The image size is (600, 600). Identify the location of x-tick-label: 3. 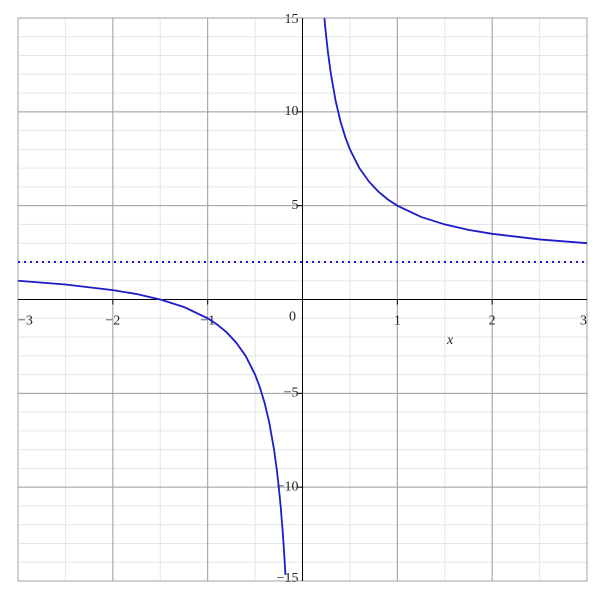
(583, 321).